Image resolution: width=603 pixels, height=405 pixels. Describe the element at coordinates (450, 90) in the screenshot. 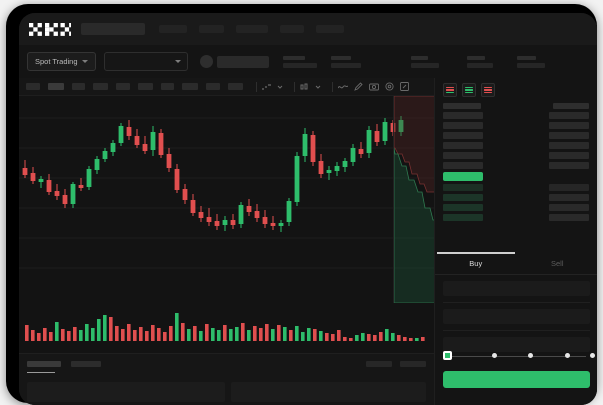

I see `orderbook-mode-both` at that location.